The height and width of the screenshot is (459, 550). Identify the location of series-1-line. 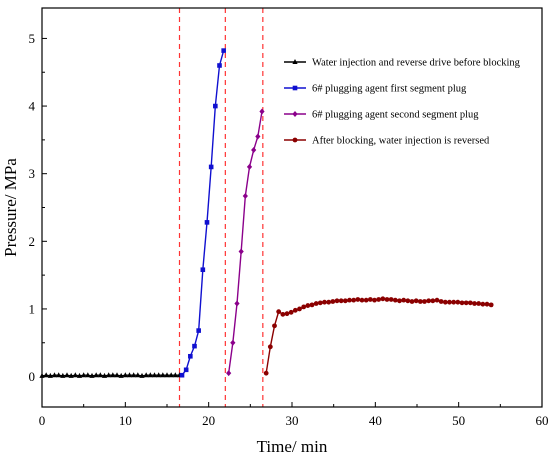
(110, 375).